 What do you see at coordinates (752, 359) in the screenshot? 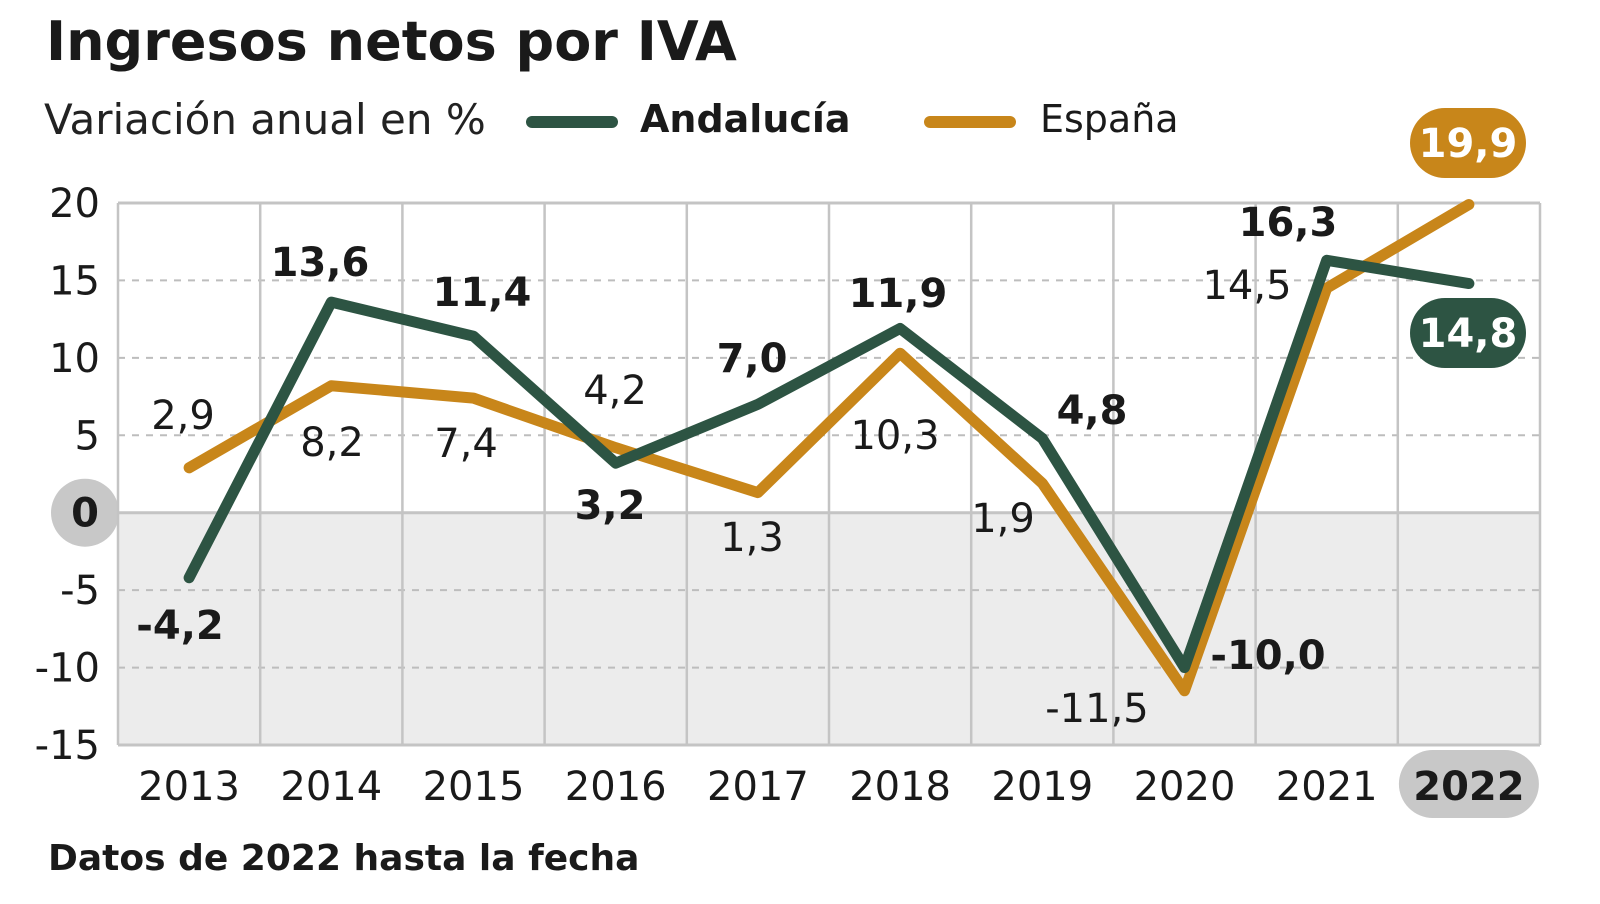
I see `data-label: 7,0` at bounding box center [752, 359].